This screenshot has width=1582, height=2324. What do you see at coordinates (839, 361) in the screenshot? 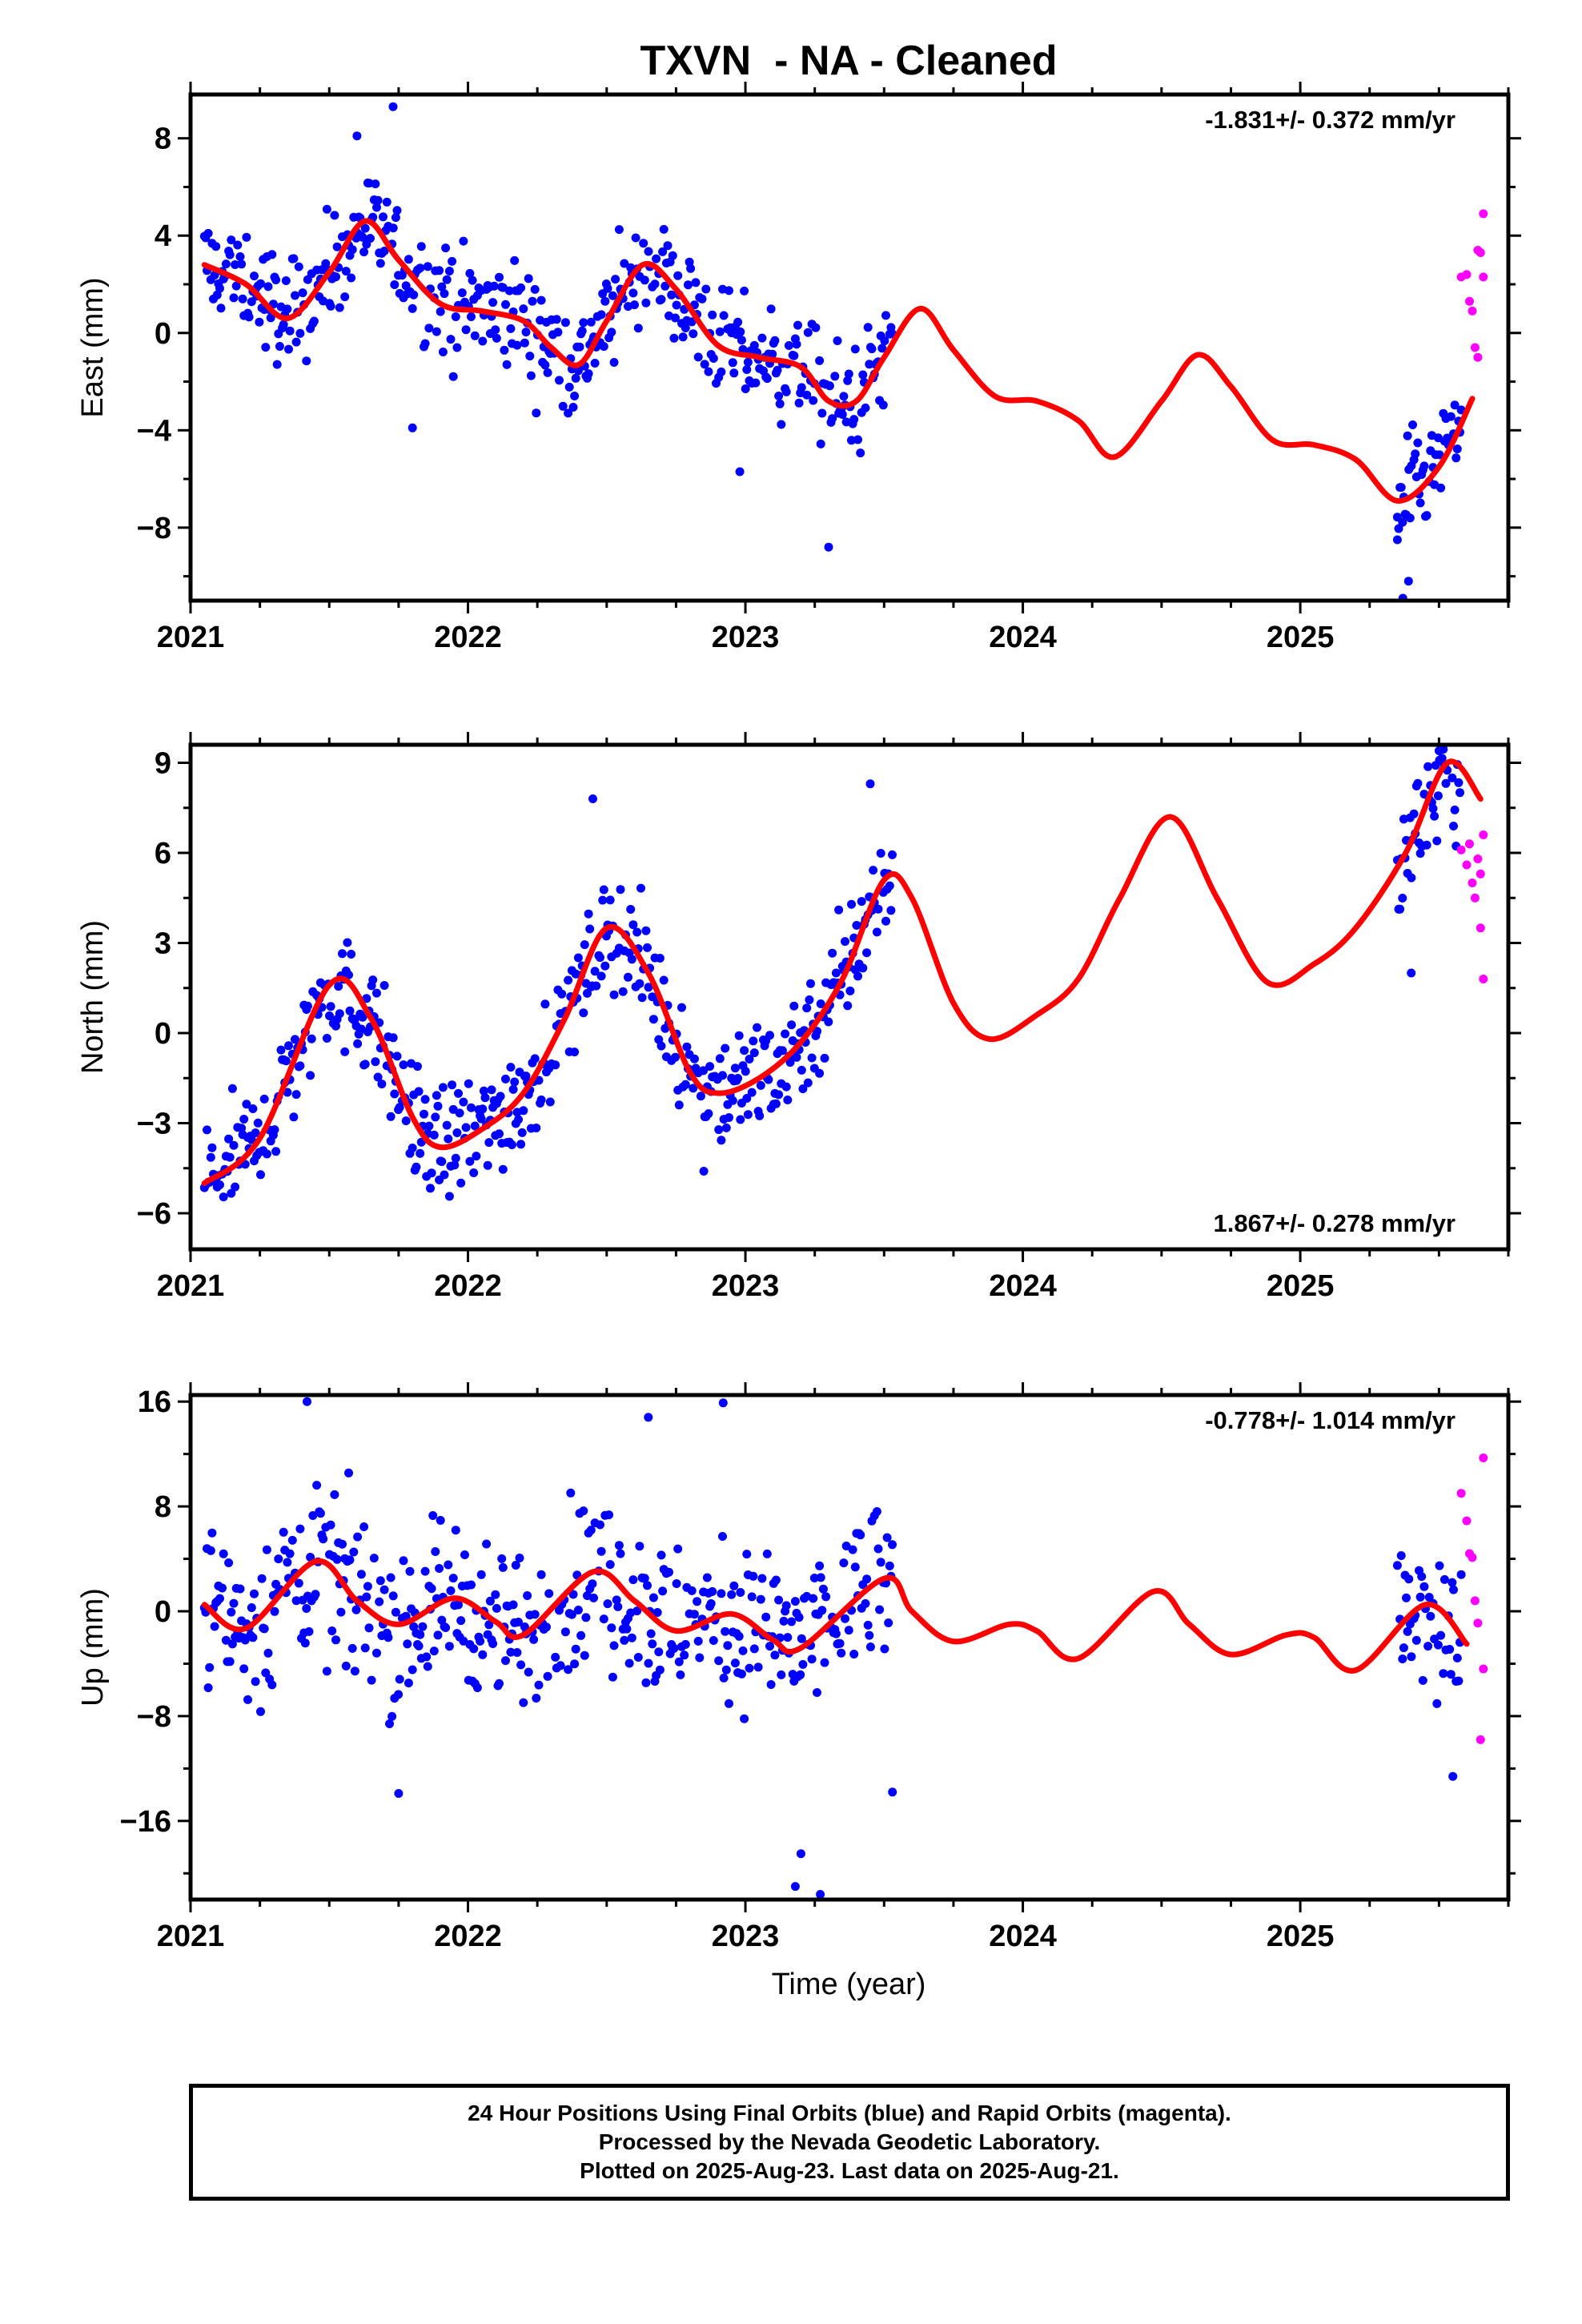
I see `model-fit-line` at bounding box center [839, 361].